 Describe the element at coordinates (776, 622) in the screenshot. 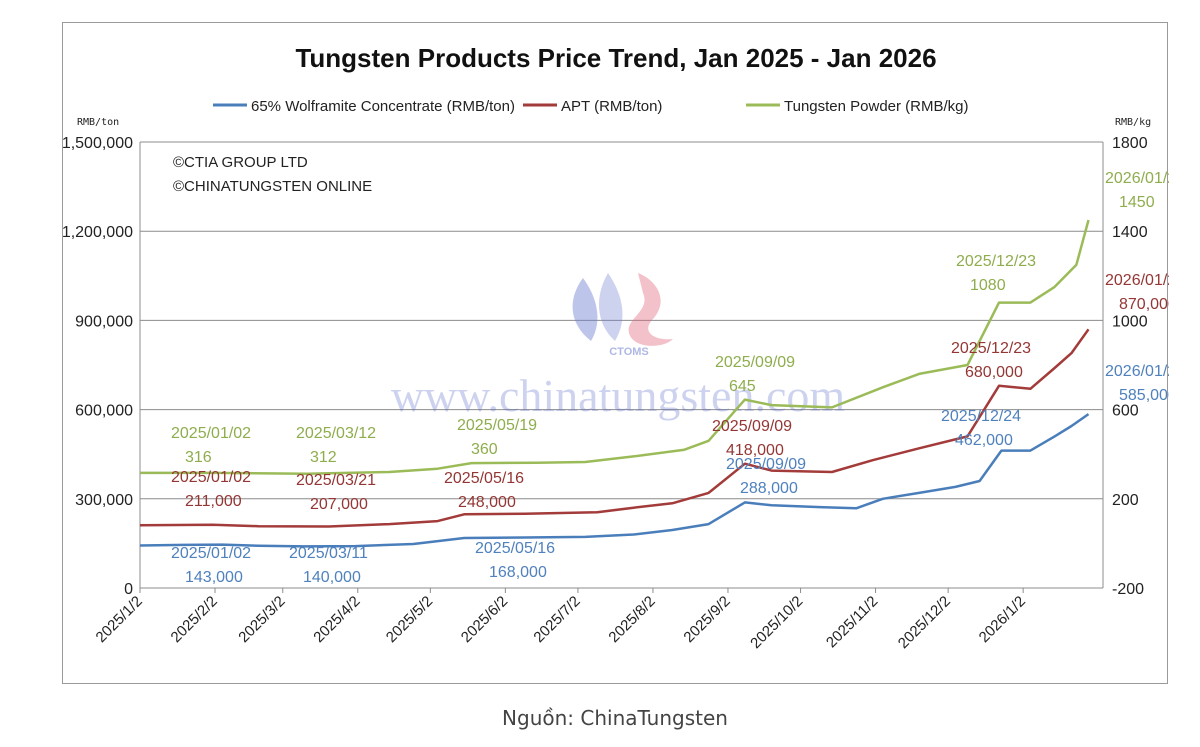

I see `x-tick-label: 2025/10/2` at that location.